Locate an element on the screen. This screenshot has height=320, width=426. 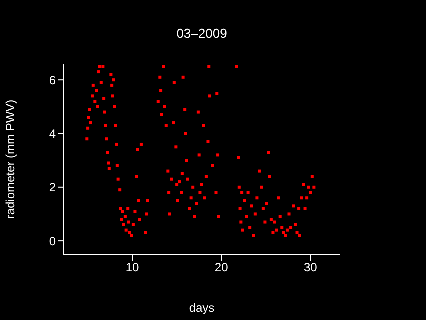
x-axis-title: days is located at coordinates (202, 308).